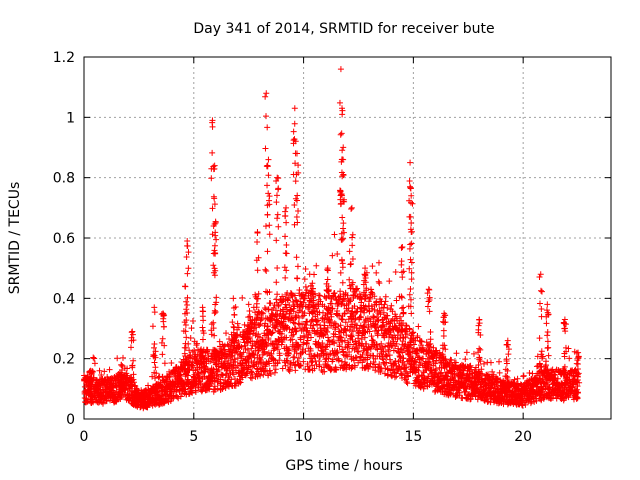 This screenshot has width=640, height=480. I want to click on x-tick-label: 5, so click(193, 437).